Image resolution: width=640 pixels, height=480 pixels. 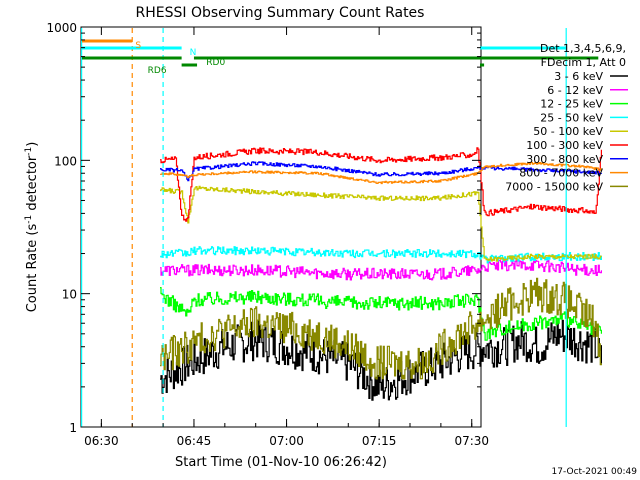 I want to click on state-bar-layer: S N RD0 RD6, so click(x=340, y=57).